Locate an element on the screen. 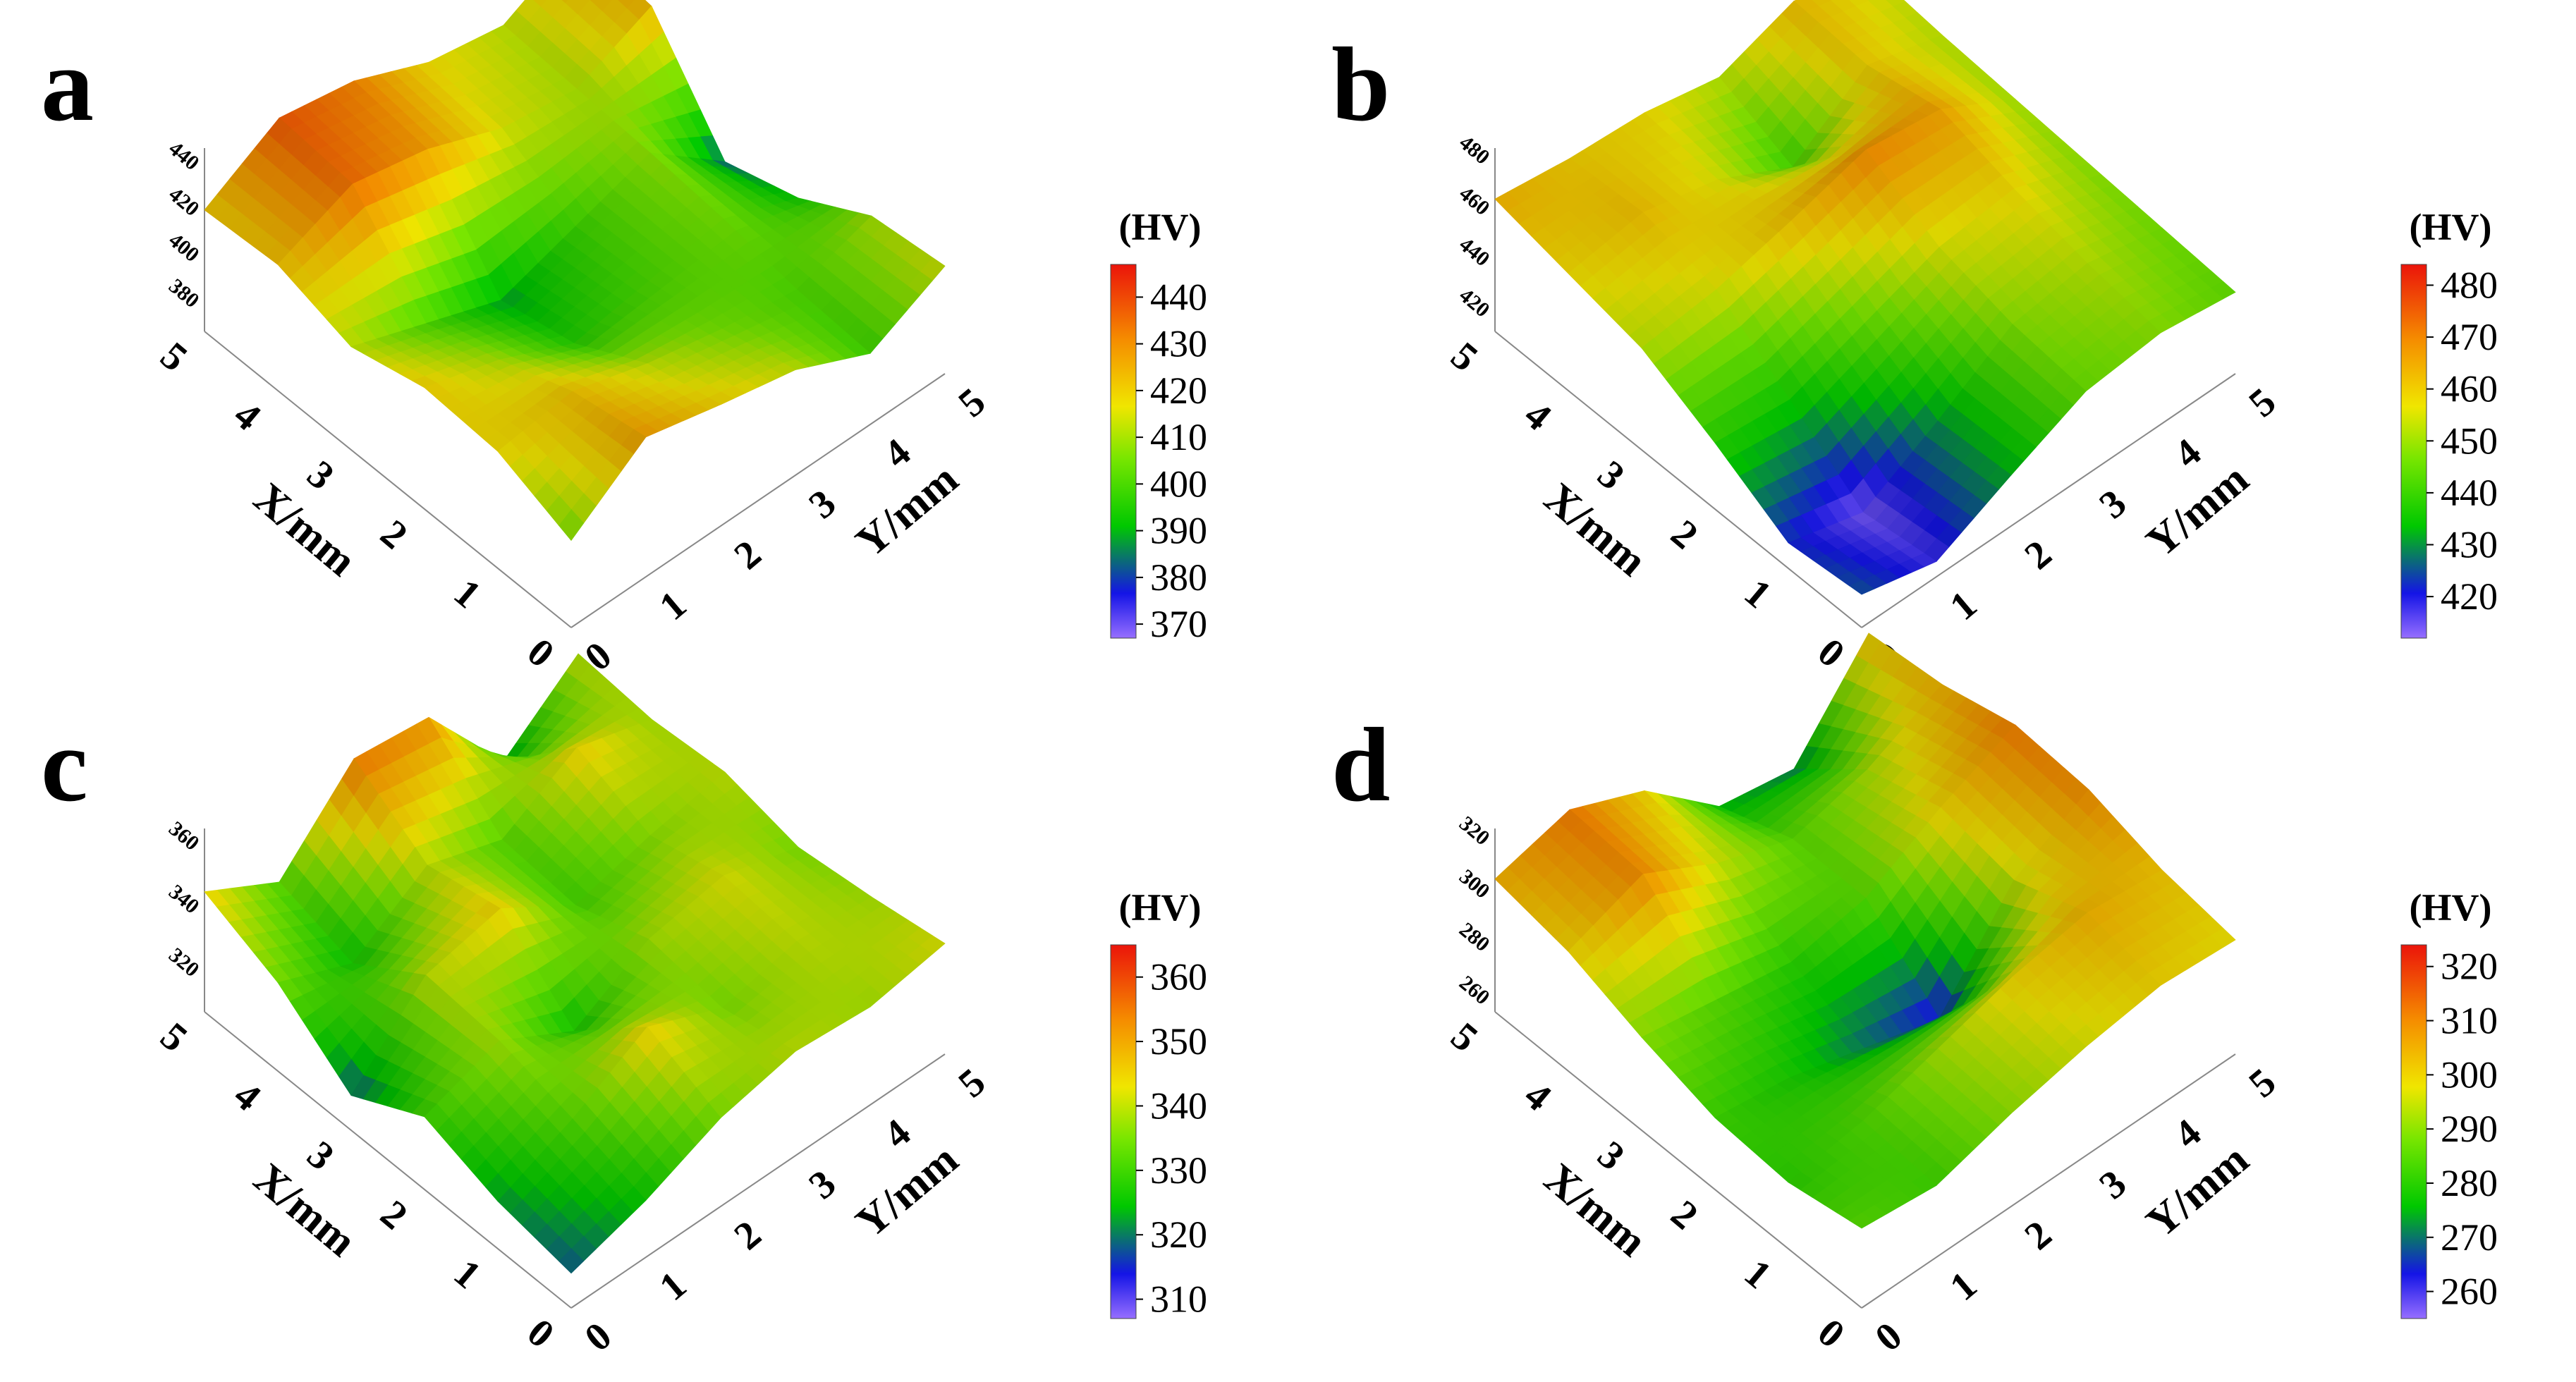  colorbar-tick-label: 480 is located at coordinates (2470, 285).